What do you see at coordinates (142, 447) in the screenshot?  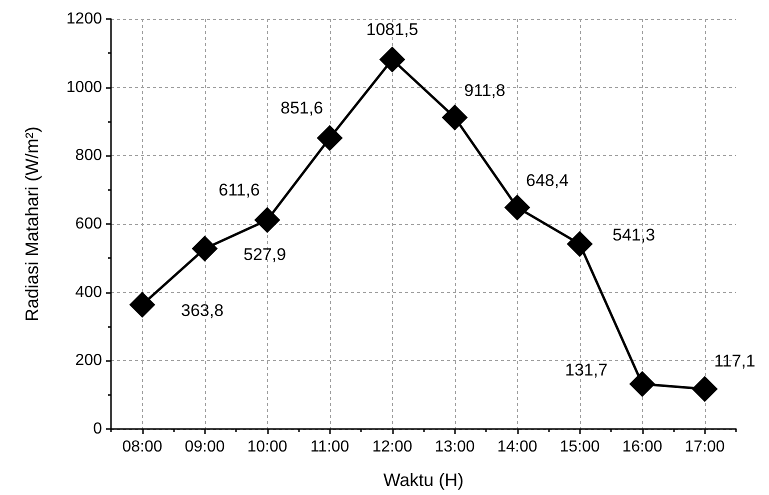 I see `x-tick-label: 08:00` at bounding box center [142, 447].